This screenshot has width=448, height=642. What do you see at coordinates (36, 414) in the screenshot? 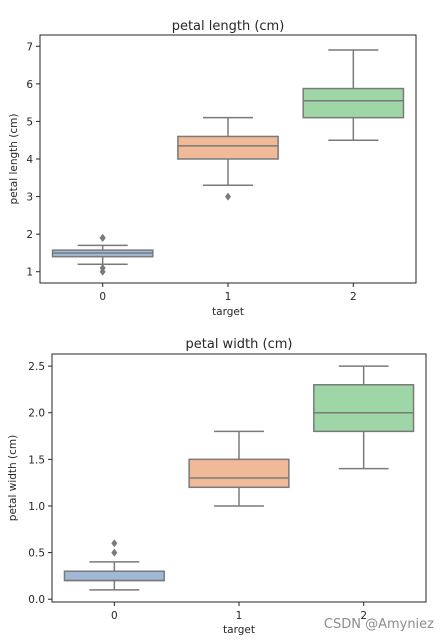
I see `y-tick-label: 2.0` at bounding box center [36, 414].